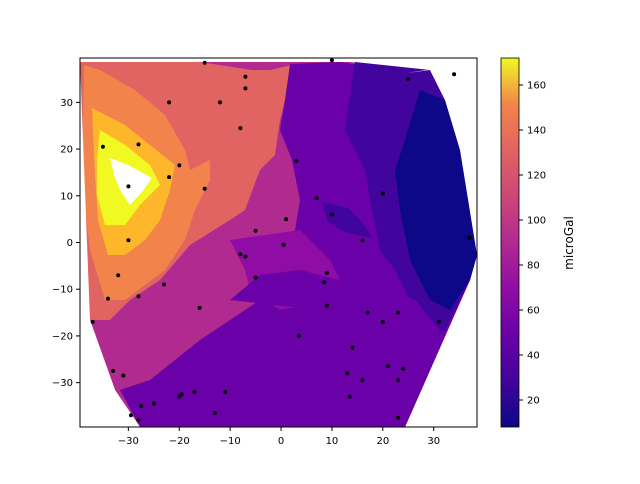  Describe the element at coordinates (510, 242) in the screenshot. I see `colorbar-bar` at that location.